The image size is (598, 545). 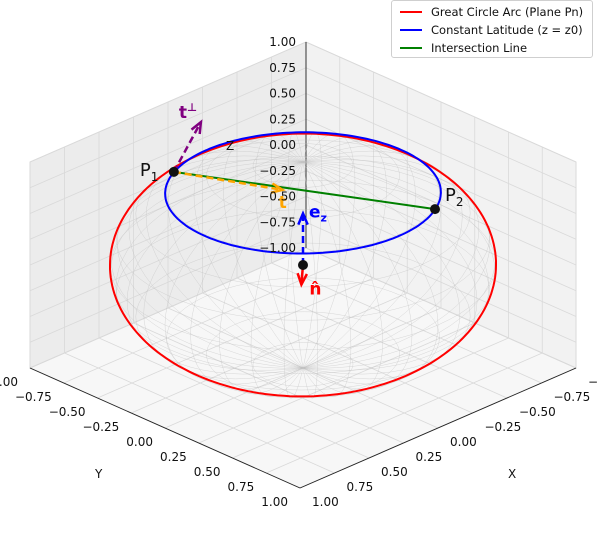 What do you see at coordinates (274, 502) in the screenshot?
I see `y-tick-label: 1.00` at bounding box center [274, 502].